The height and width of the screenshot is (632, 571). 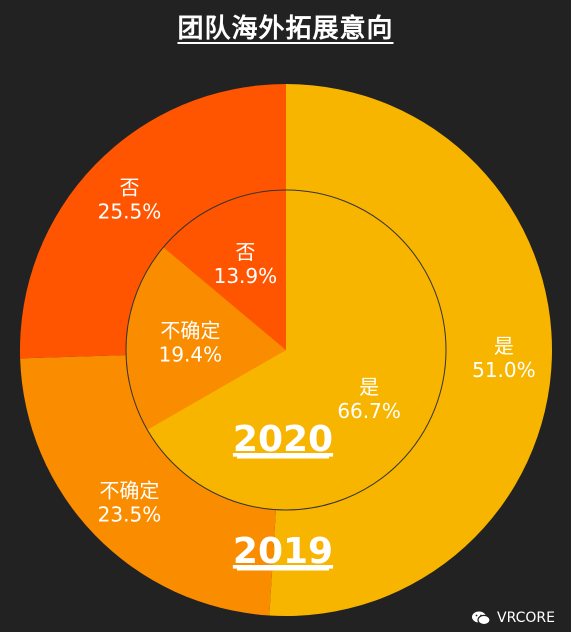 What do you see at coordinates (369, 411) in the screenshot?
I see `slice-value-2020-0: 66.7%` at bounding box center [369, 411].